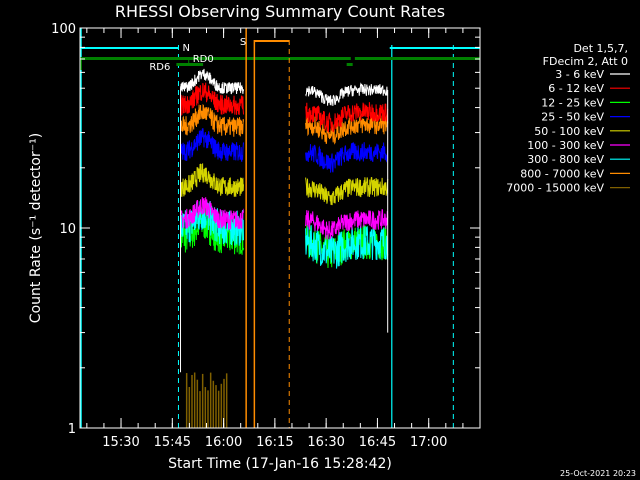 The height and width of the screenshot is (480, 640). What do you see at coordinates (223, 442) in the screenshot?
I see `x-tick-label: 16:00` at bounding box center [223, 442].